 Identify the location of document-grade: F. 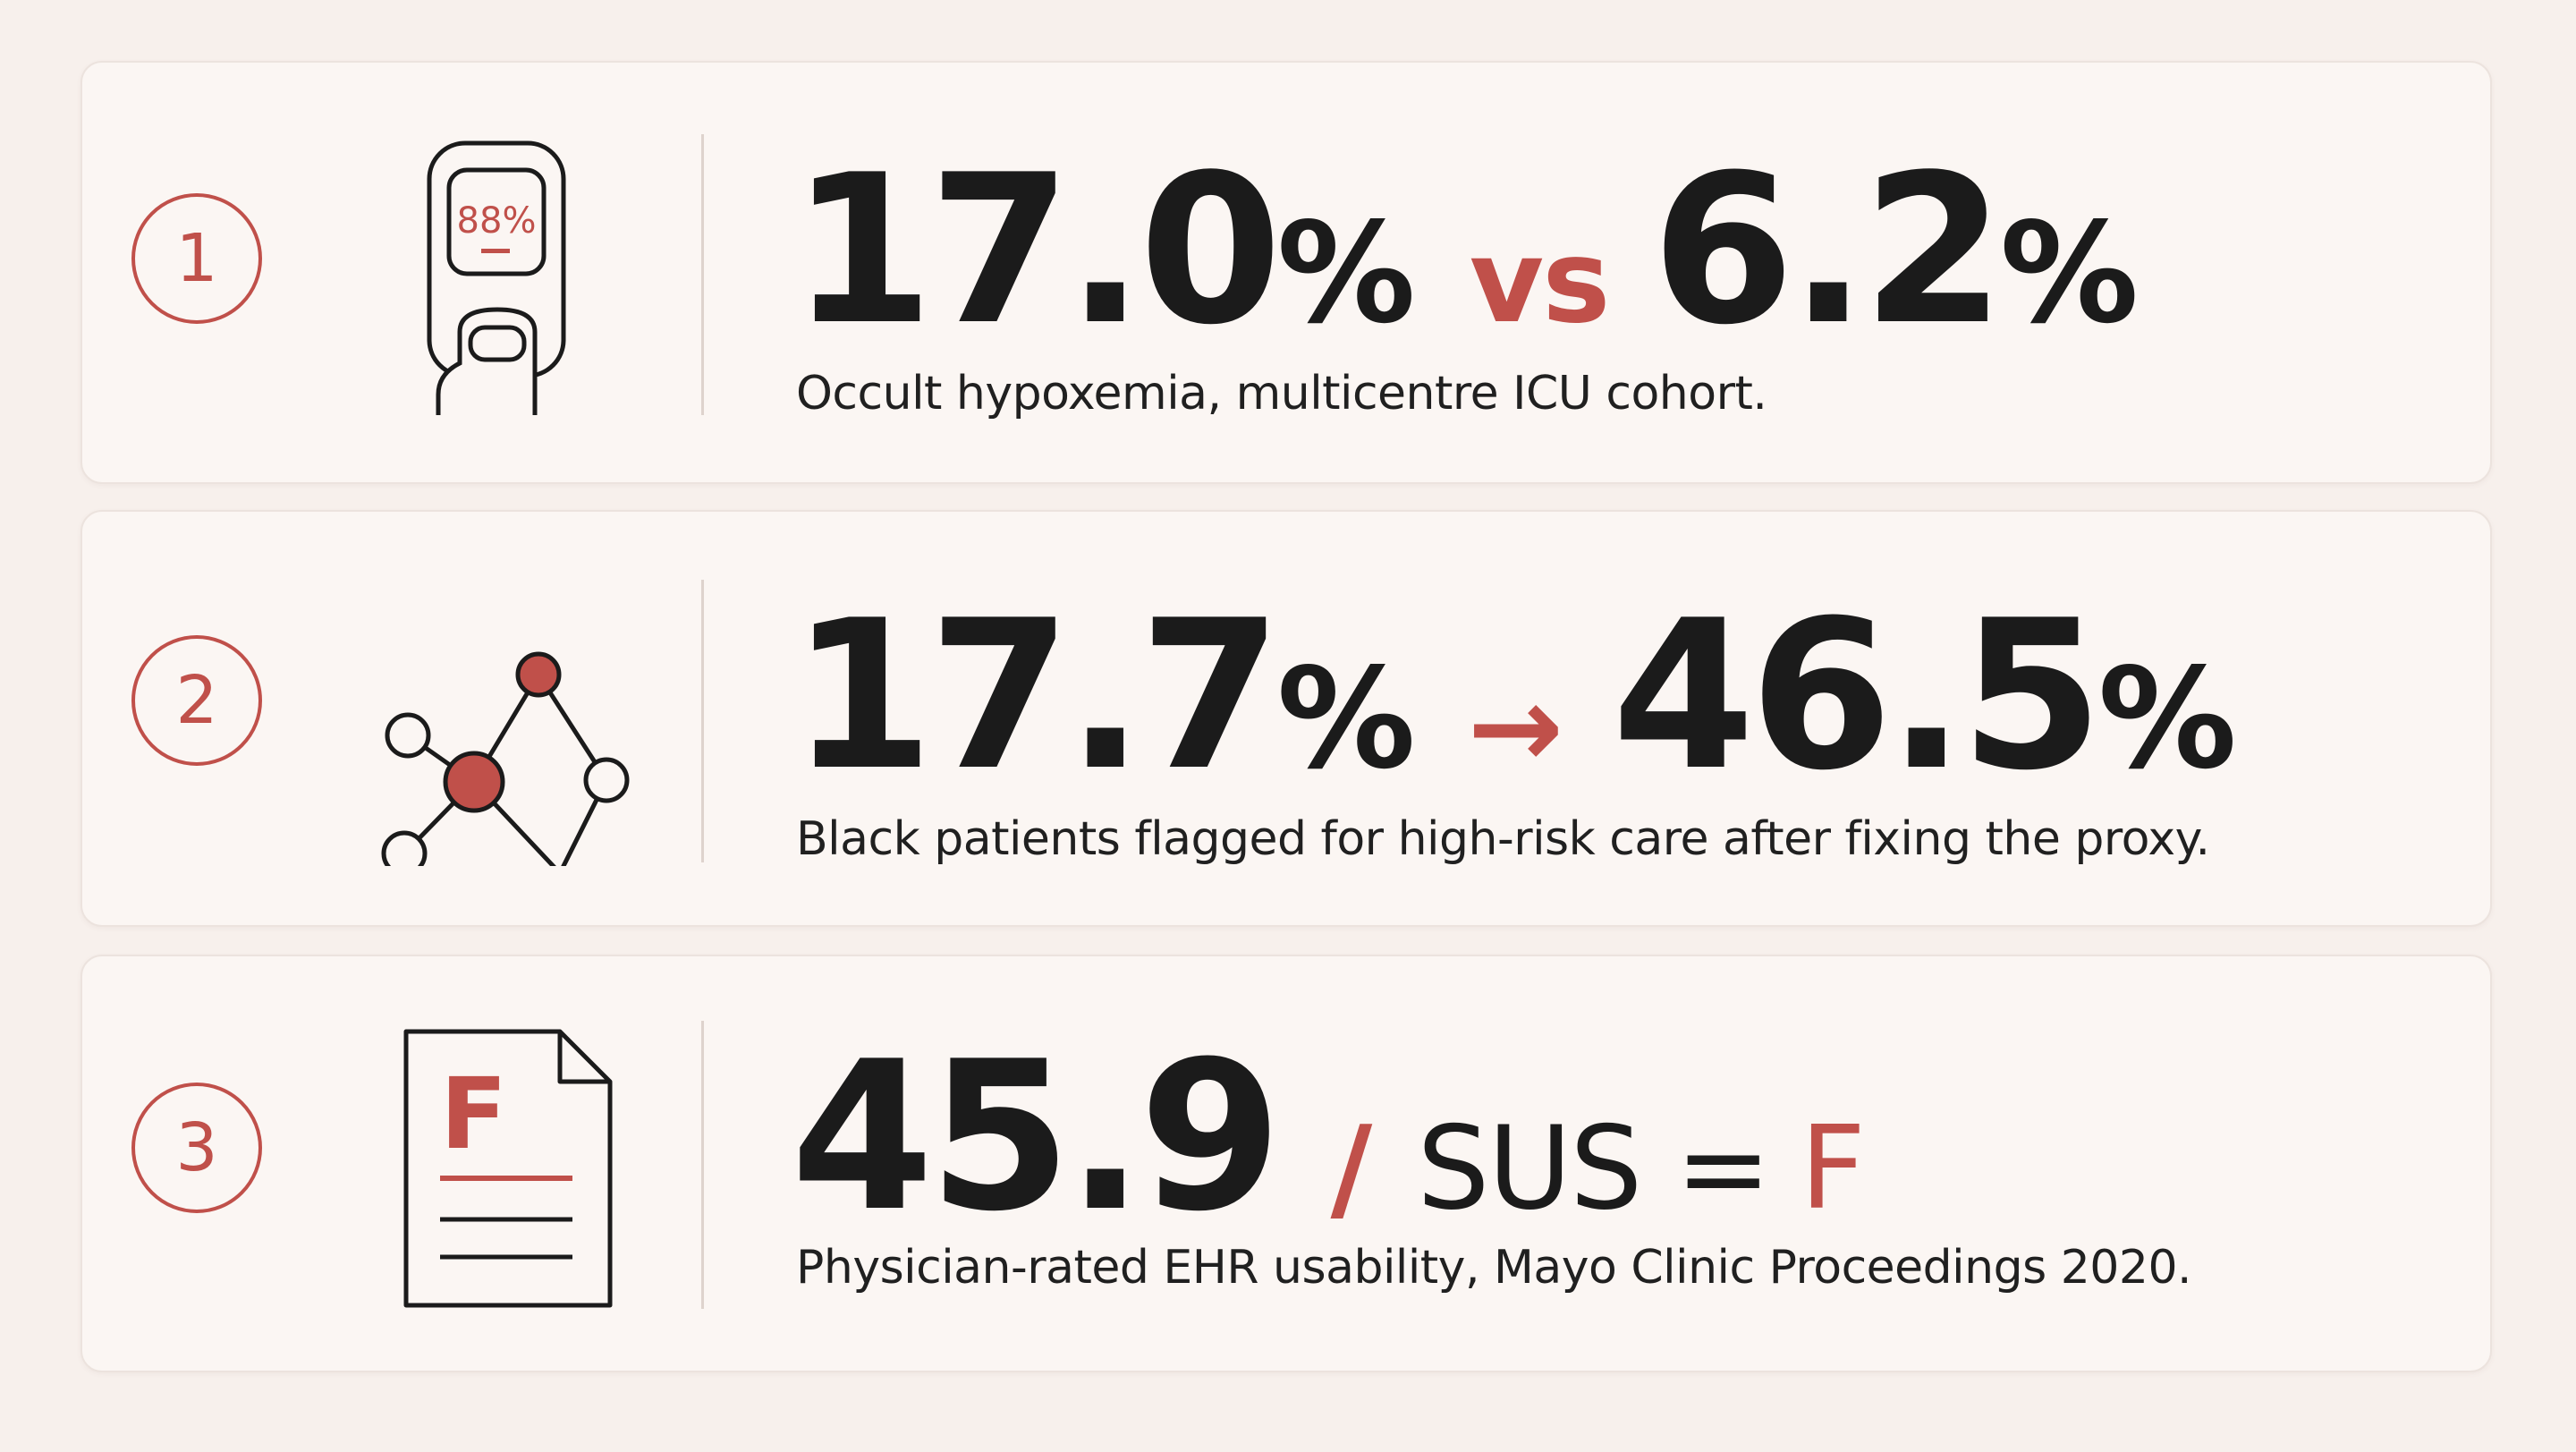
(473, 1114).